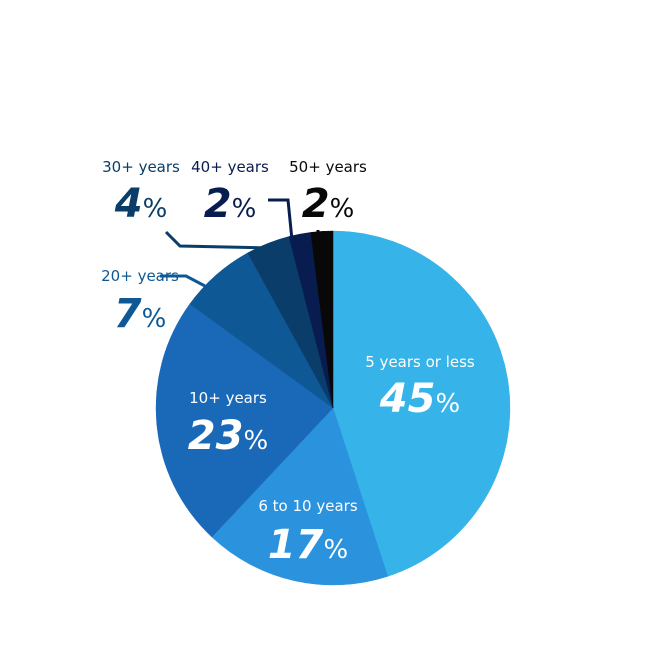  What do you see at coordinates (230, 204) in the screenshot?
I see `slice-value-40-years: 2%` at bounding box center [230, 204].